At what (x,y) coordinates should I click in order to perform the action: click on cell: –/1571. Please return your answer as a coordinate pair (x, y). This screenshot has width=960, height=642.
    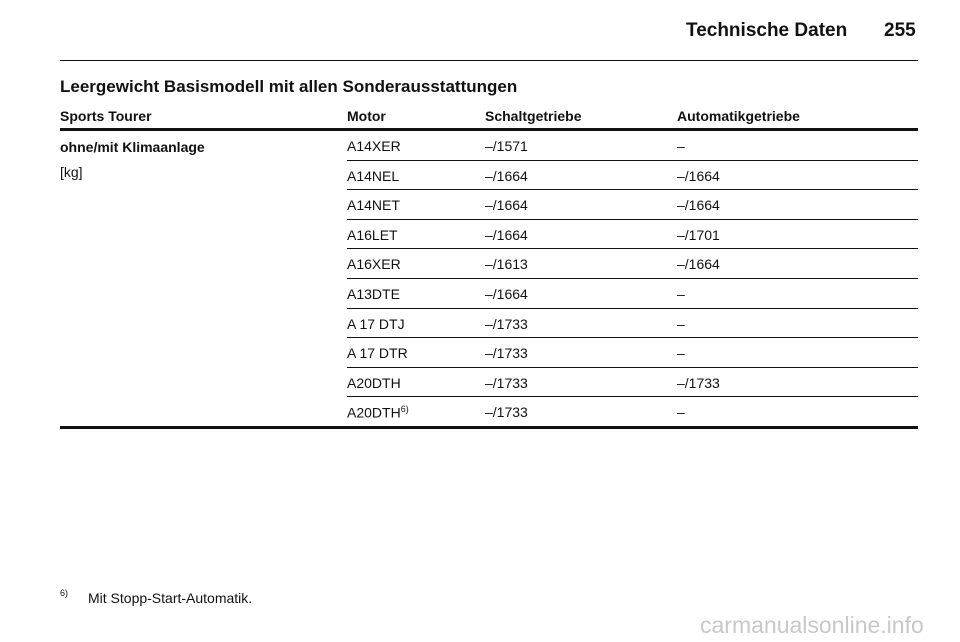
    Looking at the image, I should click on (506, 146).